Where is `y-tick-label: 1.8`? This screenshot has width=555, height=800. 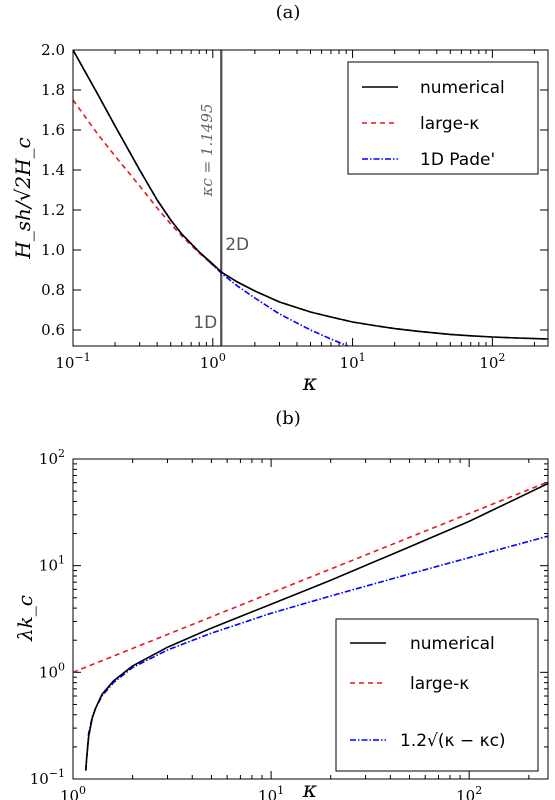
y-tick-label: 1.8 is located at coordinates (53, 90).